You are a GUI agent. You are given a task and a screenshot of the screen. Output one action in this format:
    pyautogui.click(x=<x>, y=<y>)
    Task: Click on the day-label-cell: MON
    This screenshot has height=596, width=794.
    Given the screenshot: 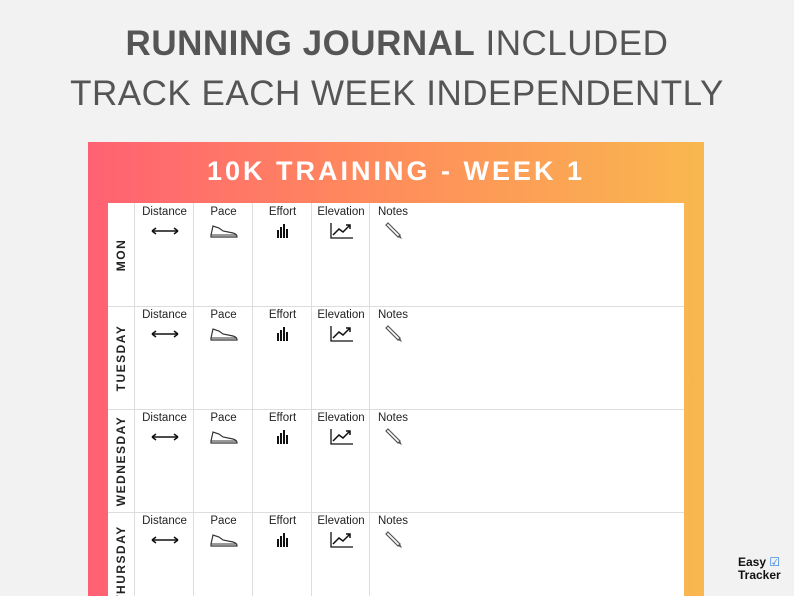 What is the action you would take?
    pyautogui.click(x=121, y=254)
    